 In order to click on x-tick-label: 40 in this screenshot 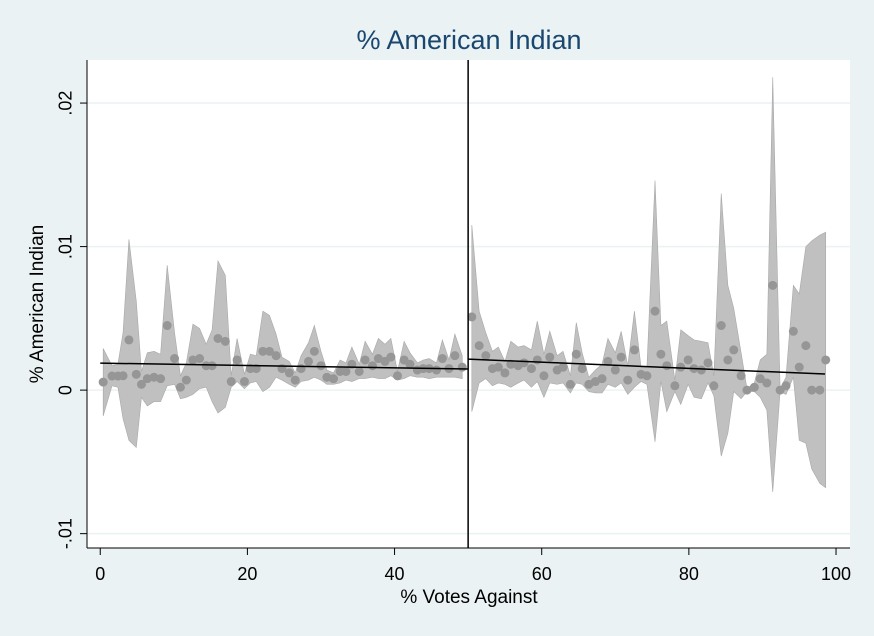, I will do `click(395, 574)`.